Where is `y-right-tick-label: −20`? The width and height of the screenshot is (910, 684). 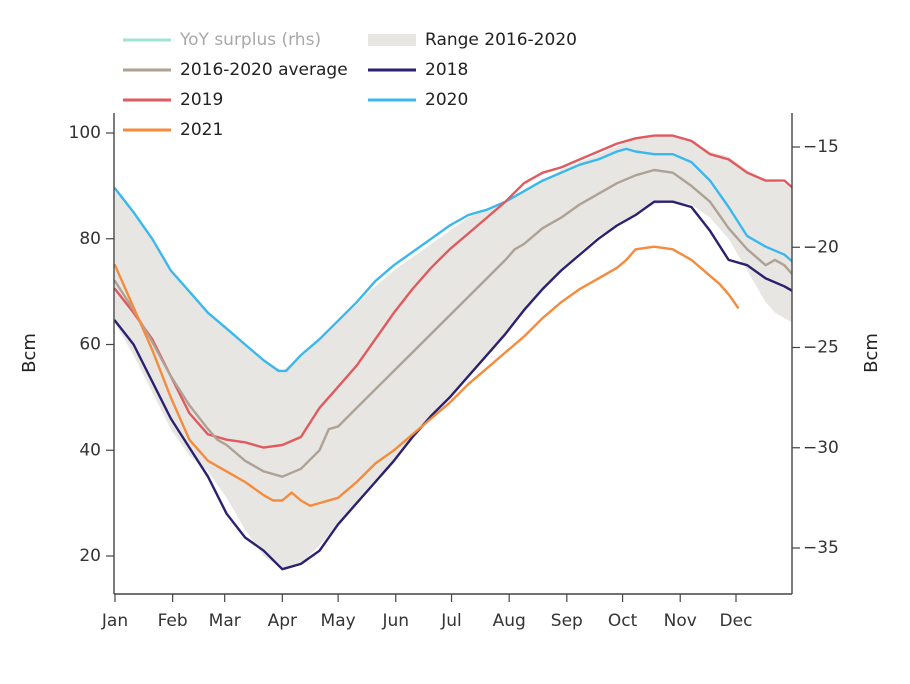 y-right-tick-label: −20 is located at coordinates (821, 247).